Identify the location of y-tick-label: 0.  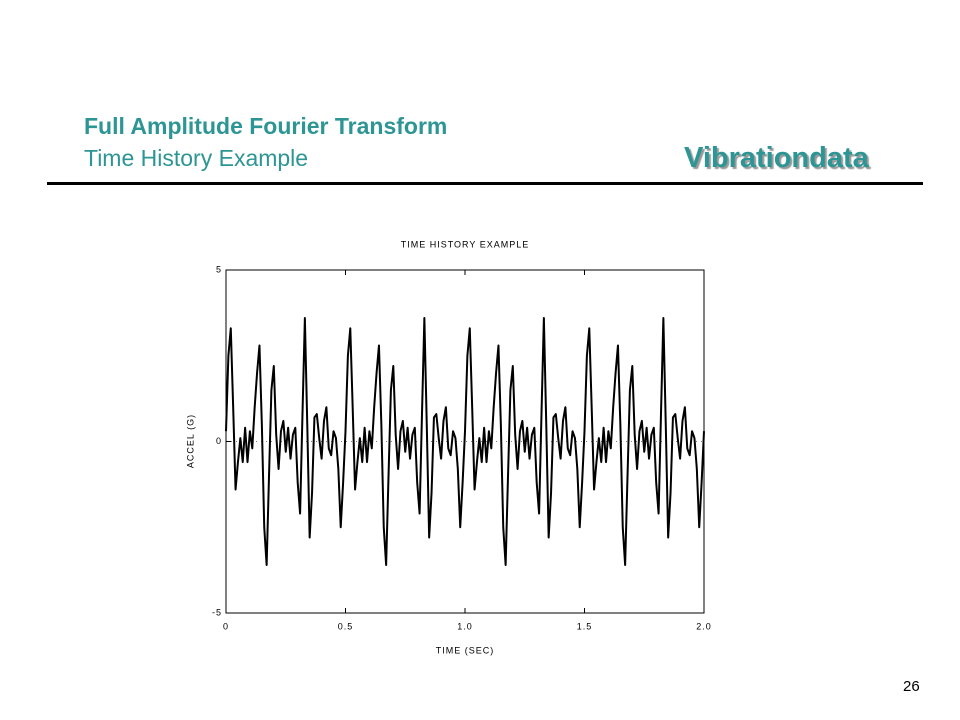
(219, 441).